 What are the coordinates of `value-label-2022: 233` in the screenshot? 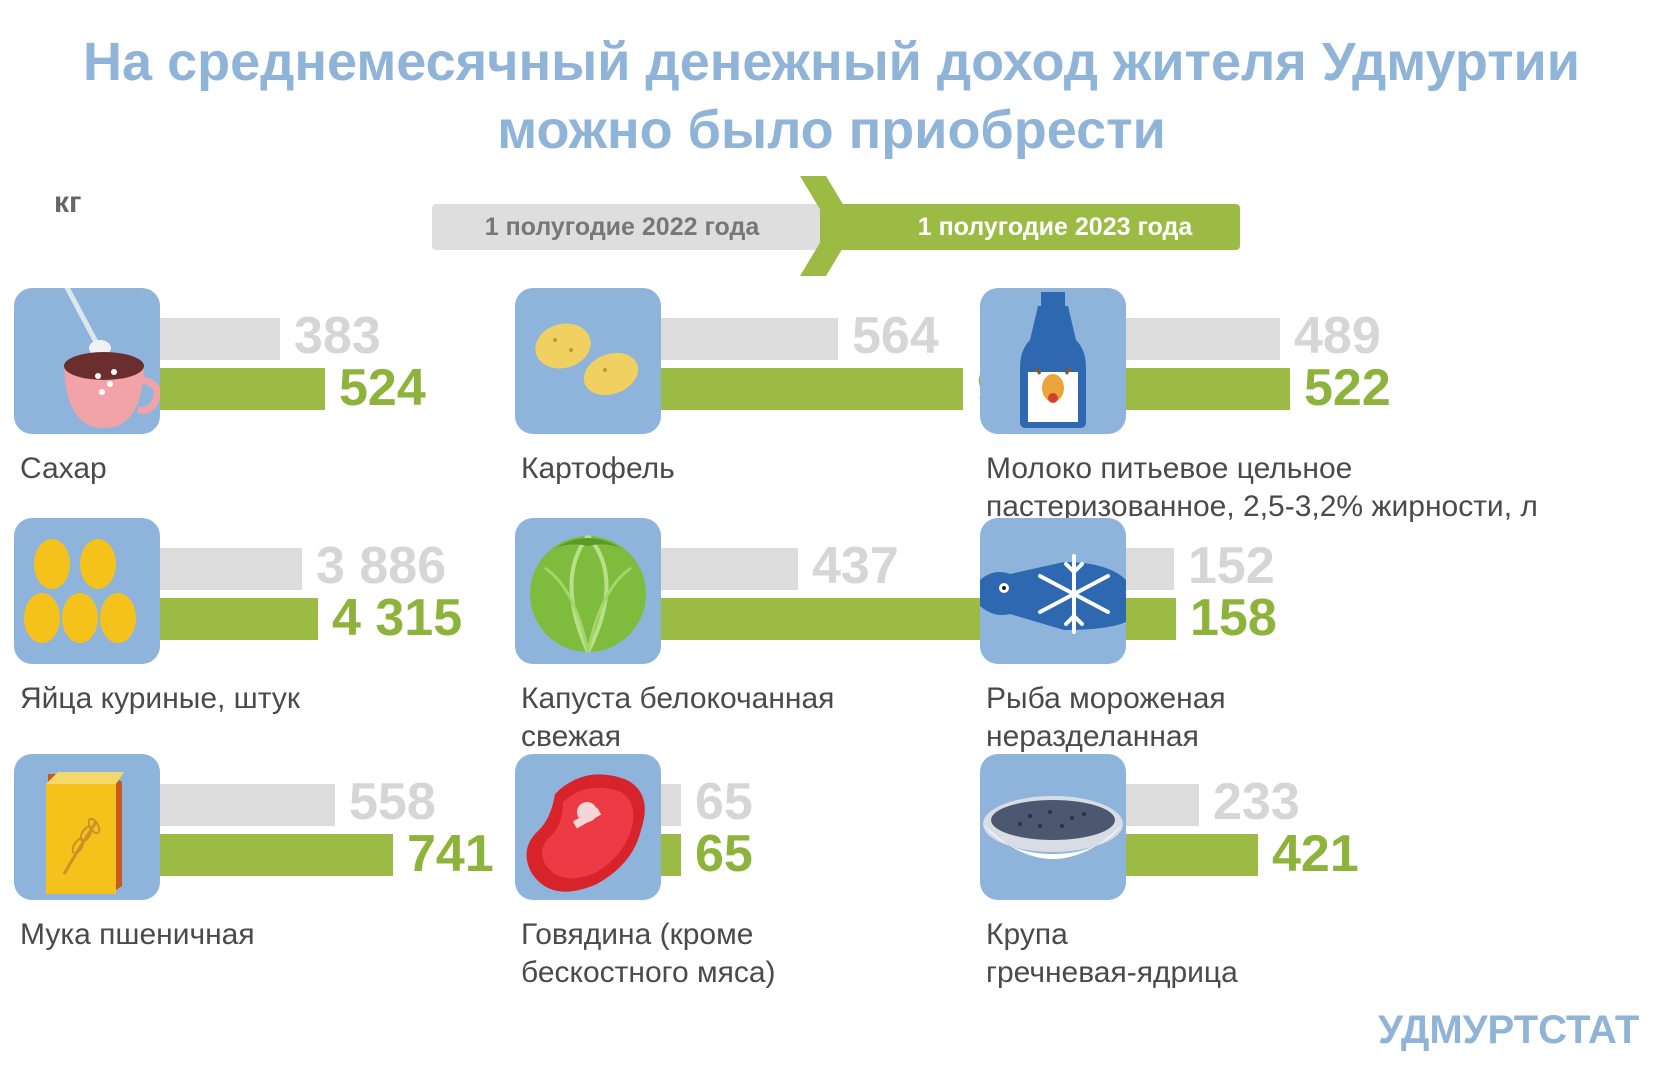 It's located at (1256, 802).